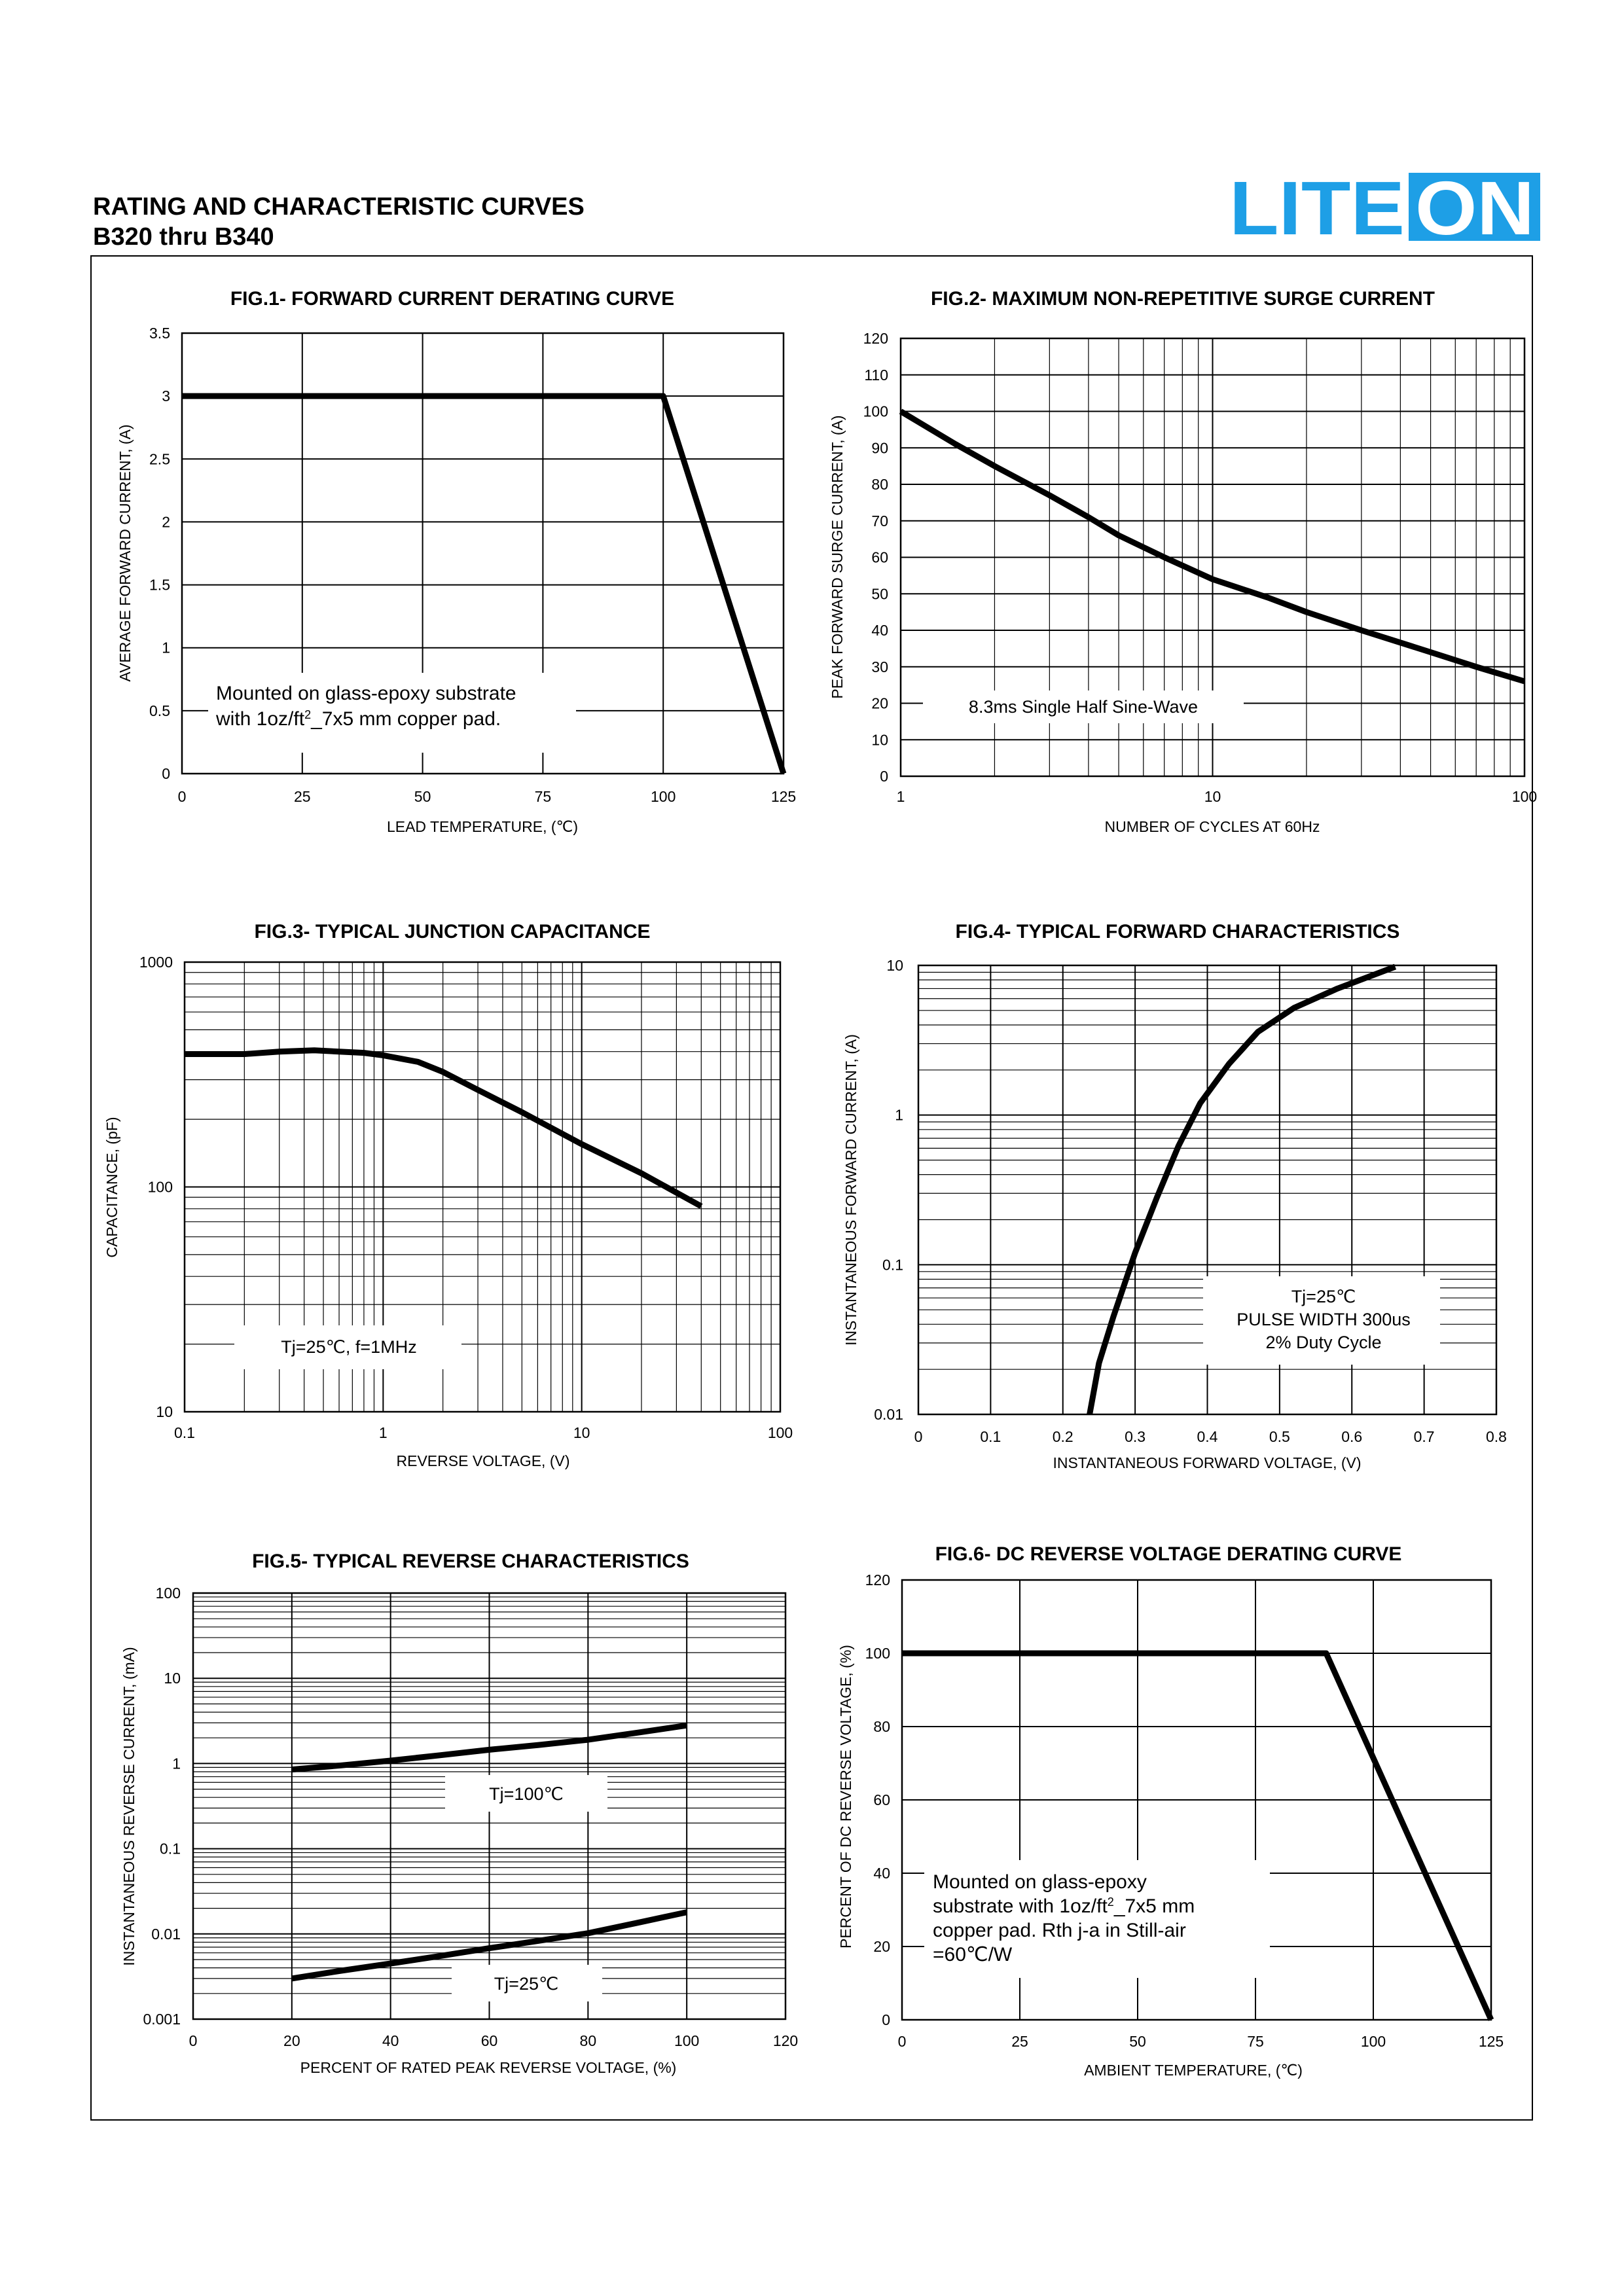 The height and width of the screenshot is (2296, 1624). What do you see at coordinates (339, 207) in the screenshot?
I see `page-title: RATING AND CHARACTERISTIC CURVES` at bounding box center [339, 207].